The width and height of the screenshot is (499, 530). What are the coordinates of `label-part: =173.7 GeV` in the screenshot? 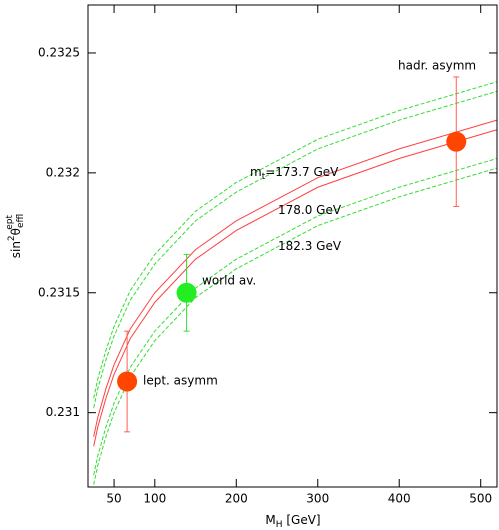 It's located at (302, 172).